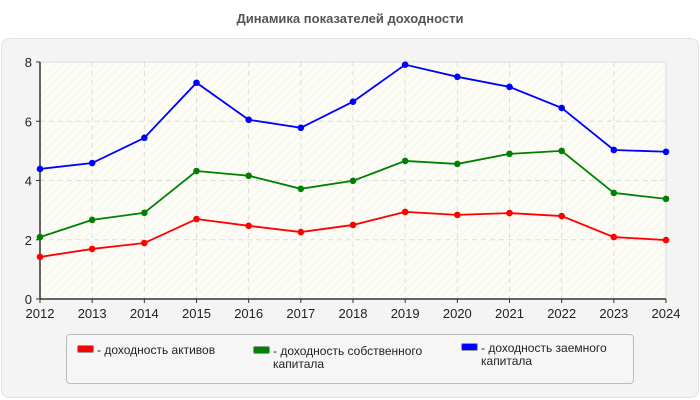 The width and height of the screenshot is (700, 400). I want to click on x-tick-label: 2015, so click(196, 313).